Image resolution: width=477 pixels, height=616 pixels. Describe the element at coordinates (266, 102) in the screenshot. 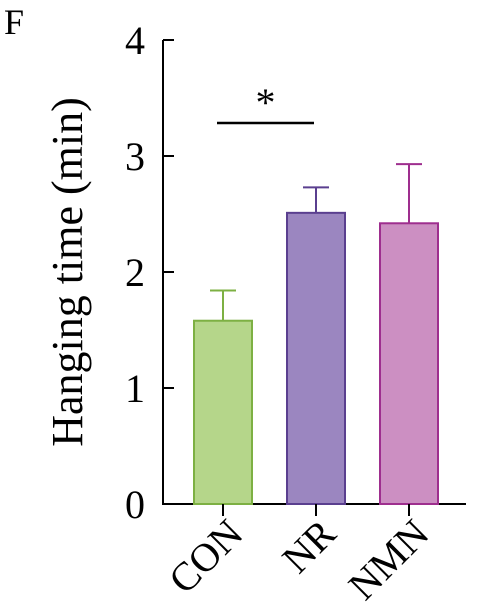

I see `significance-marker: *` at that location.